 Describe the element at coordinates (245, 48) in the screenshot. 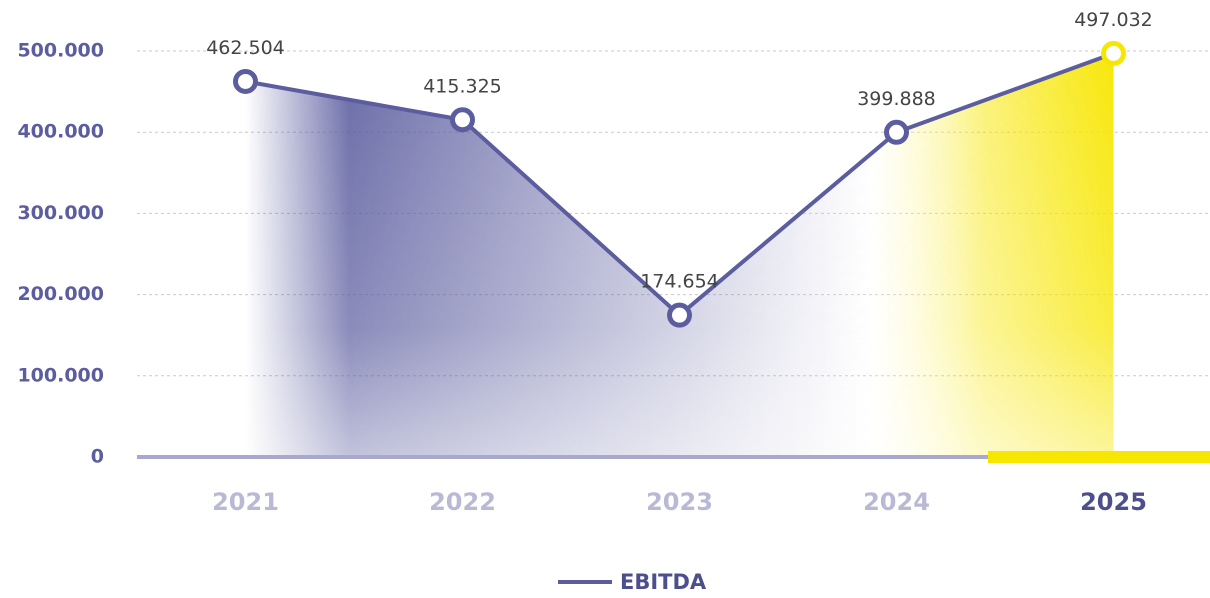

I see `data-label: 462.504` at that location.